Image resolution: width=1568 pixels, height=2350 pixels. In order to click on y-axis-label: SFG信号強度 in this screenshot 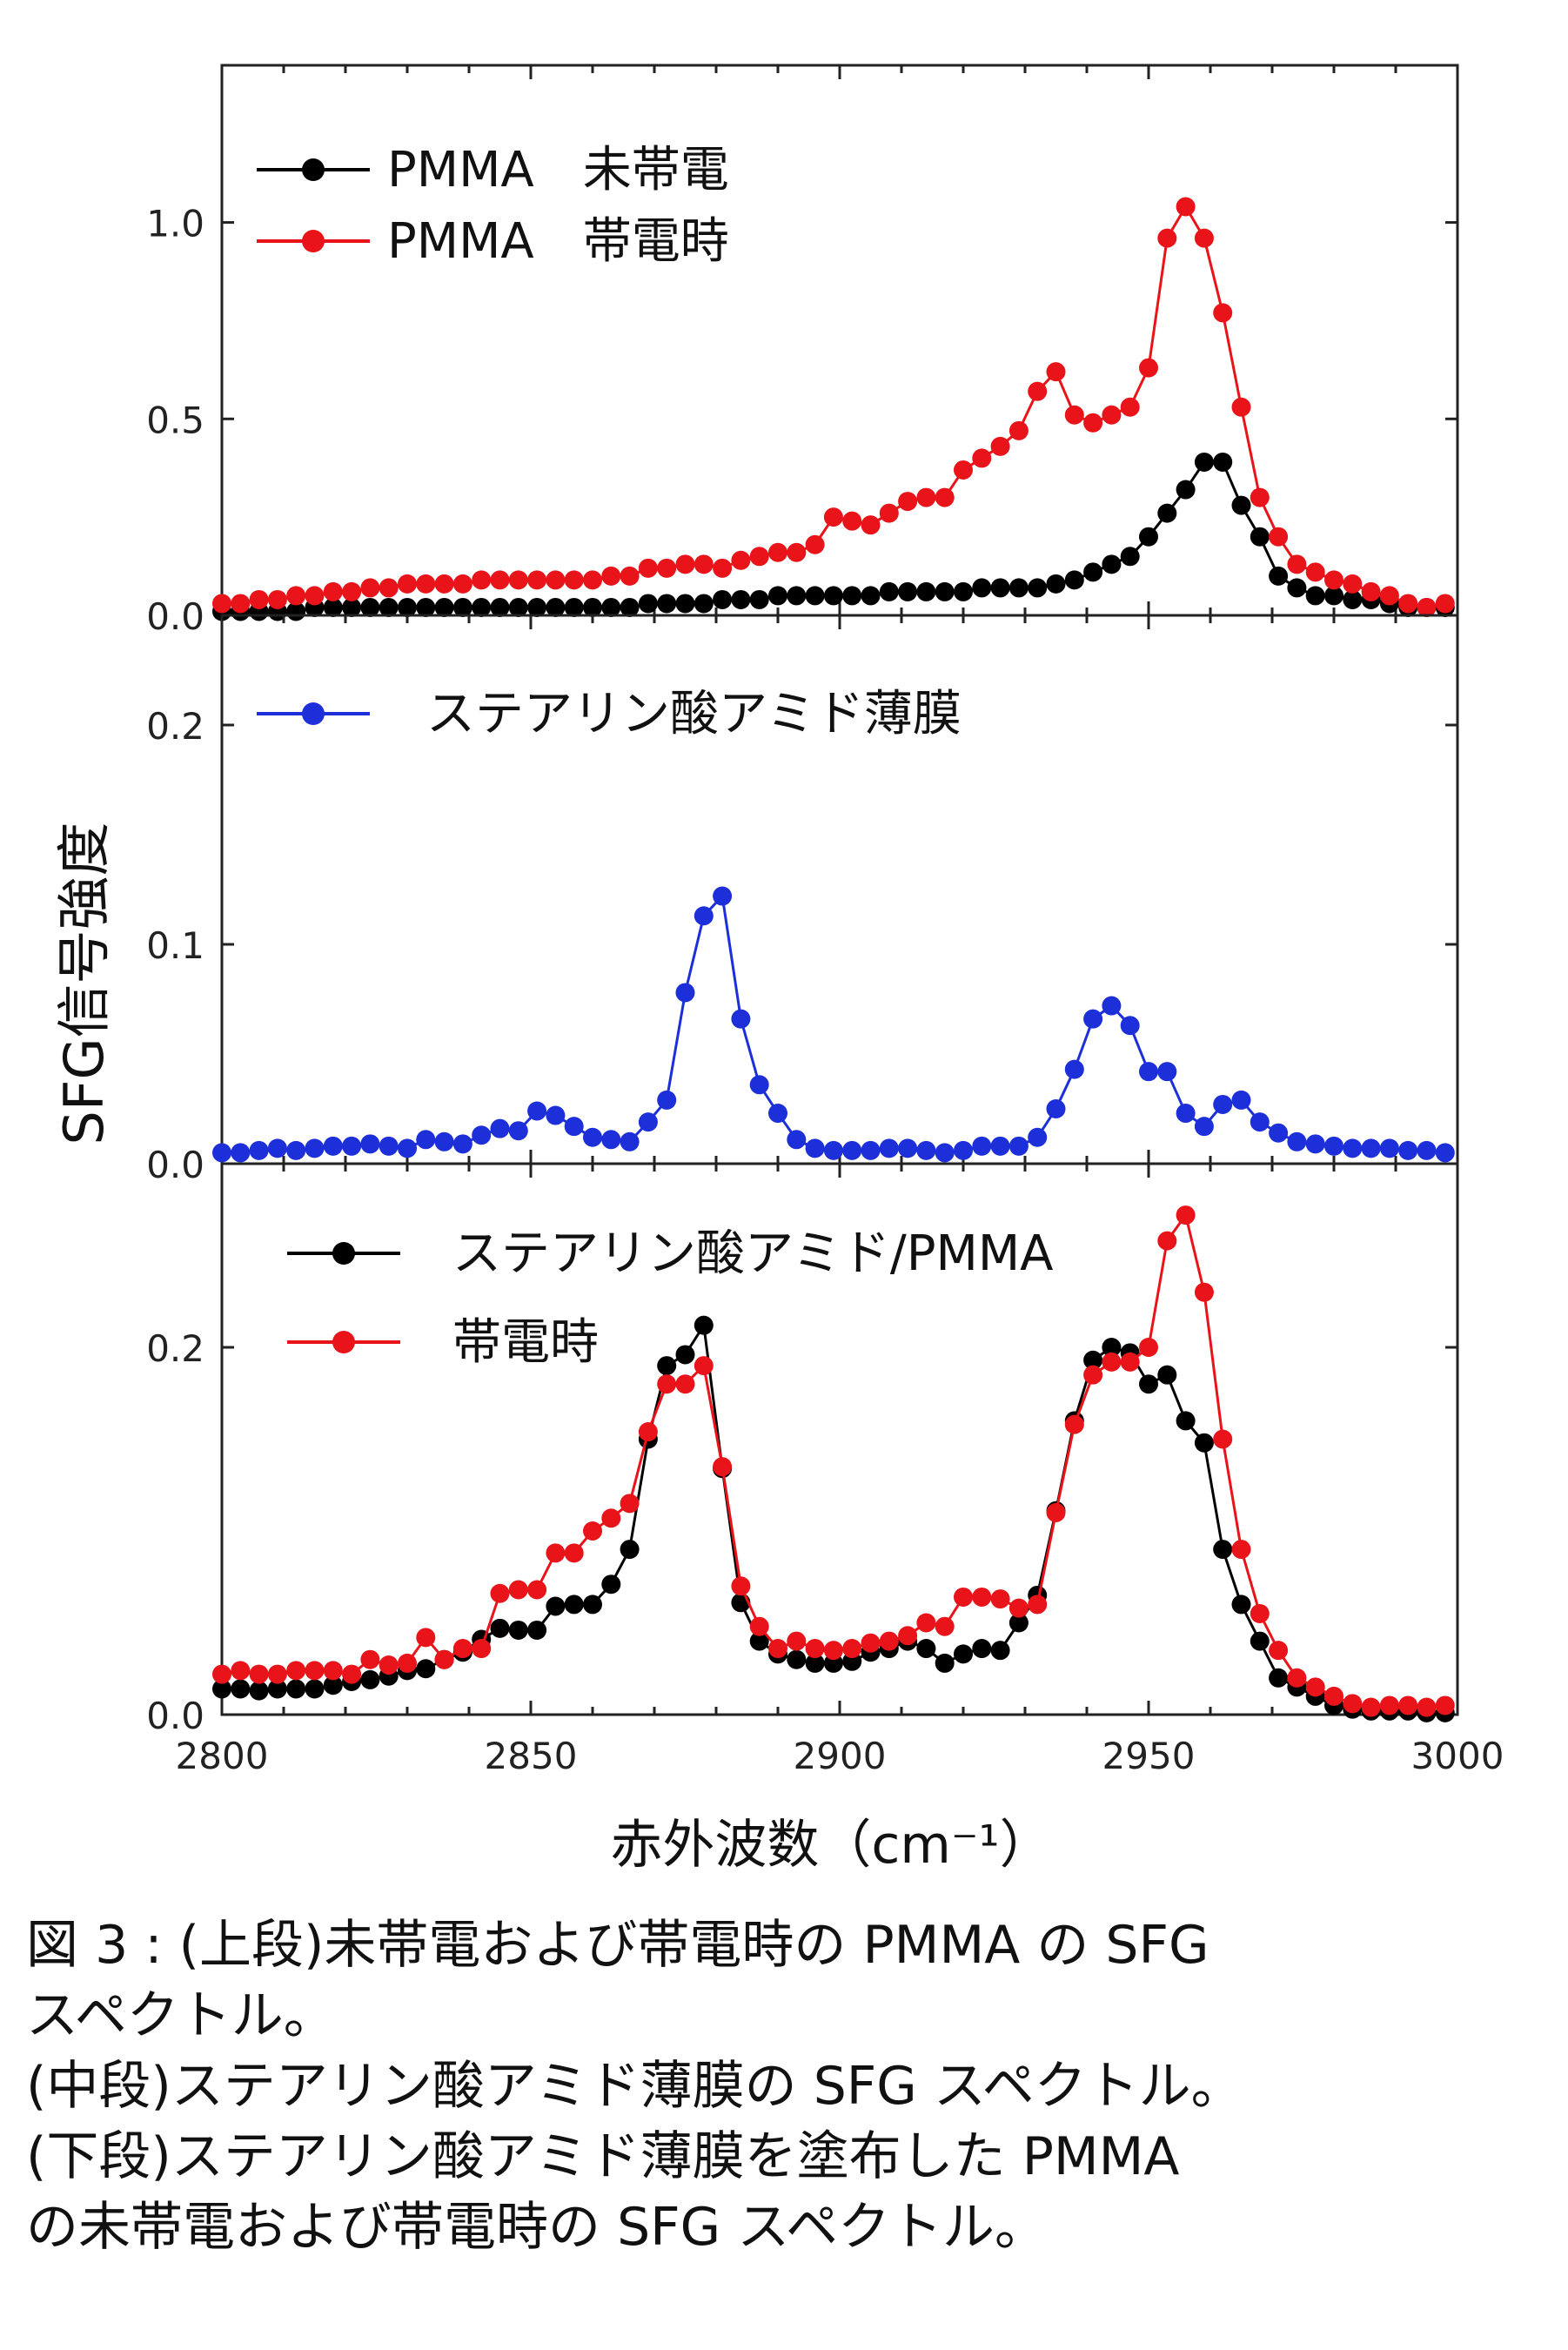, I will do `click(84, 983)`.